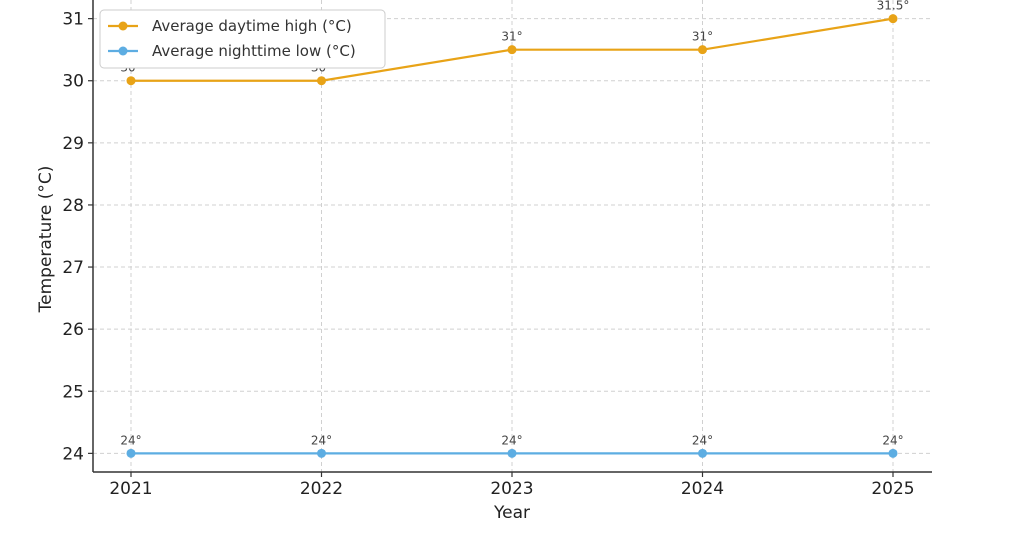 The height and width of the screenshot is (538, 1024). What do you see at coordinates (73, 330) in the screenshot?
I see `y-tick-label: 26` at bounding box center [73, 330].